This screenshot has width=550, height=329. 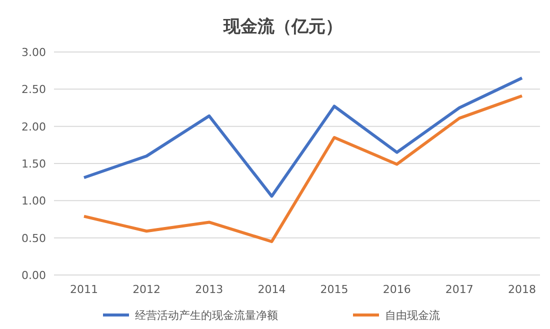 I want to click on y-tick-label: 3.00, so click(x=34, y=52).